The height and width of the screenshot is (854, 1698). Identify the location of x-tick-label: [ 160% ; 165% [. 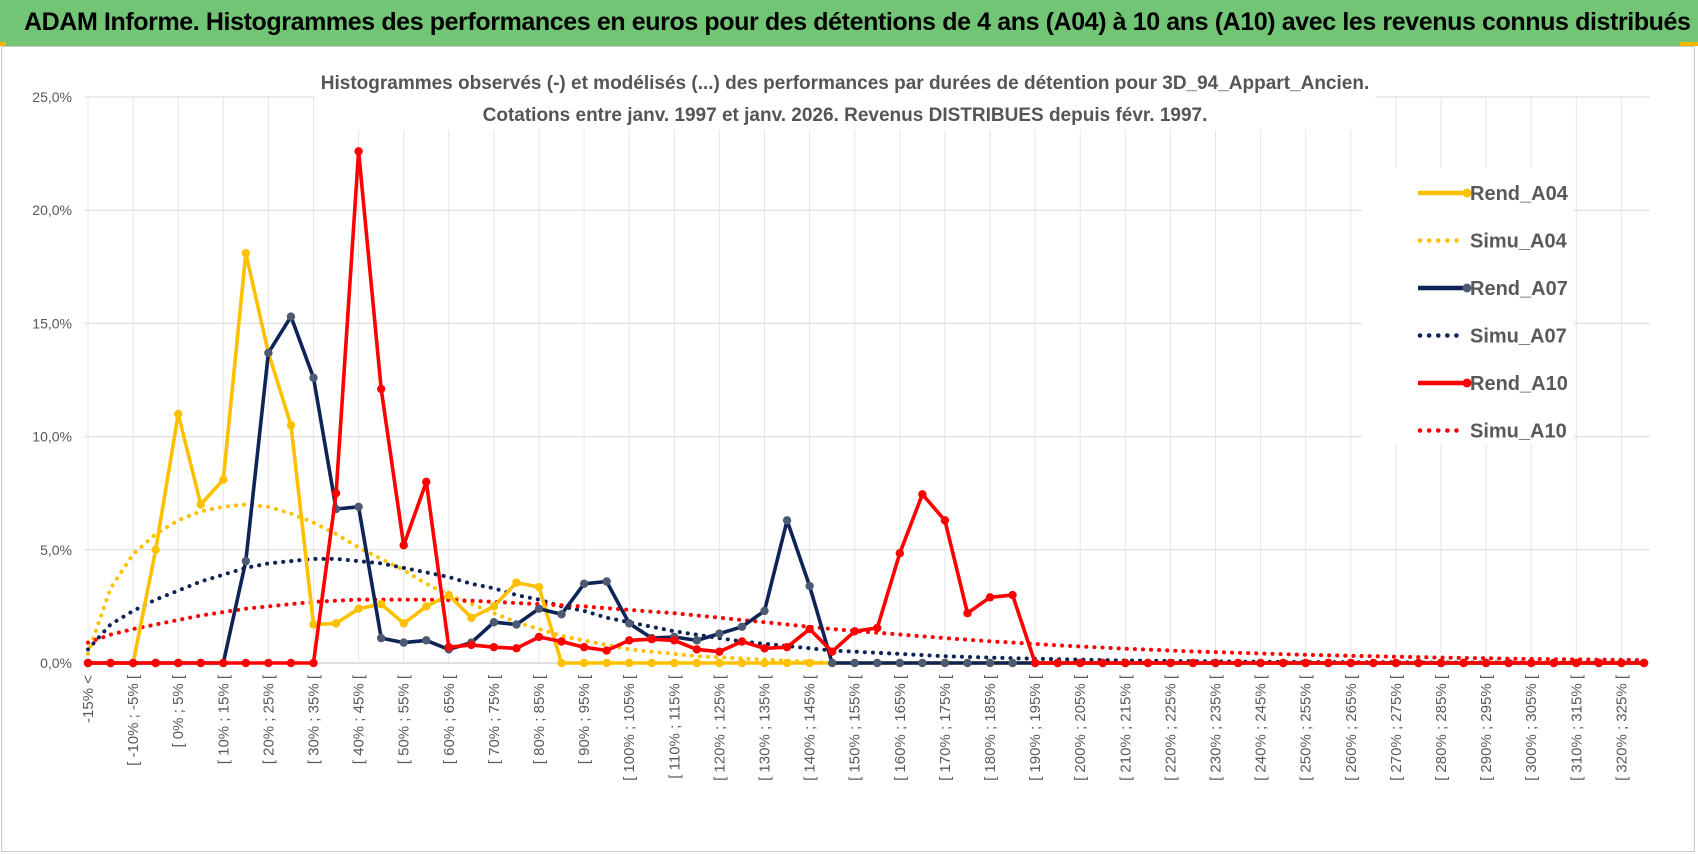
(900, 727).